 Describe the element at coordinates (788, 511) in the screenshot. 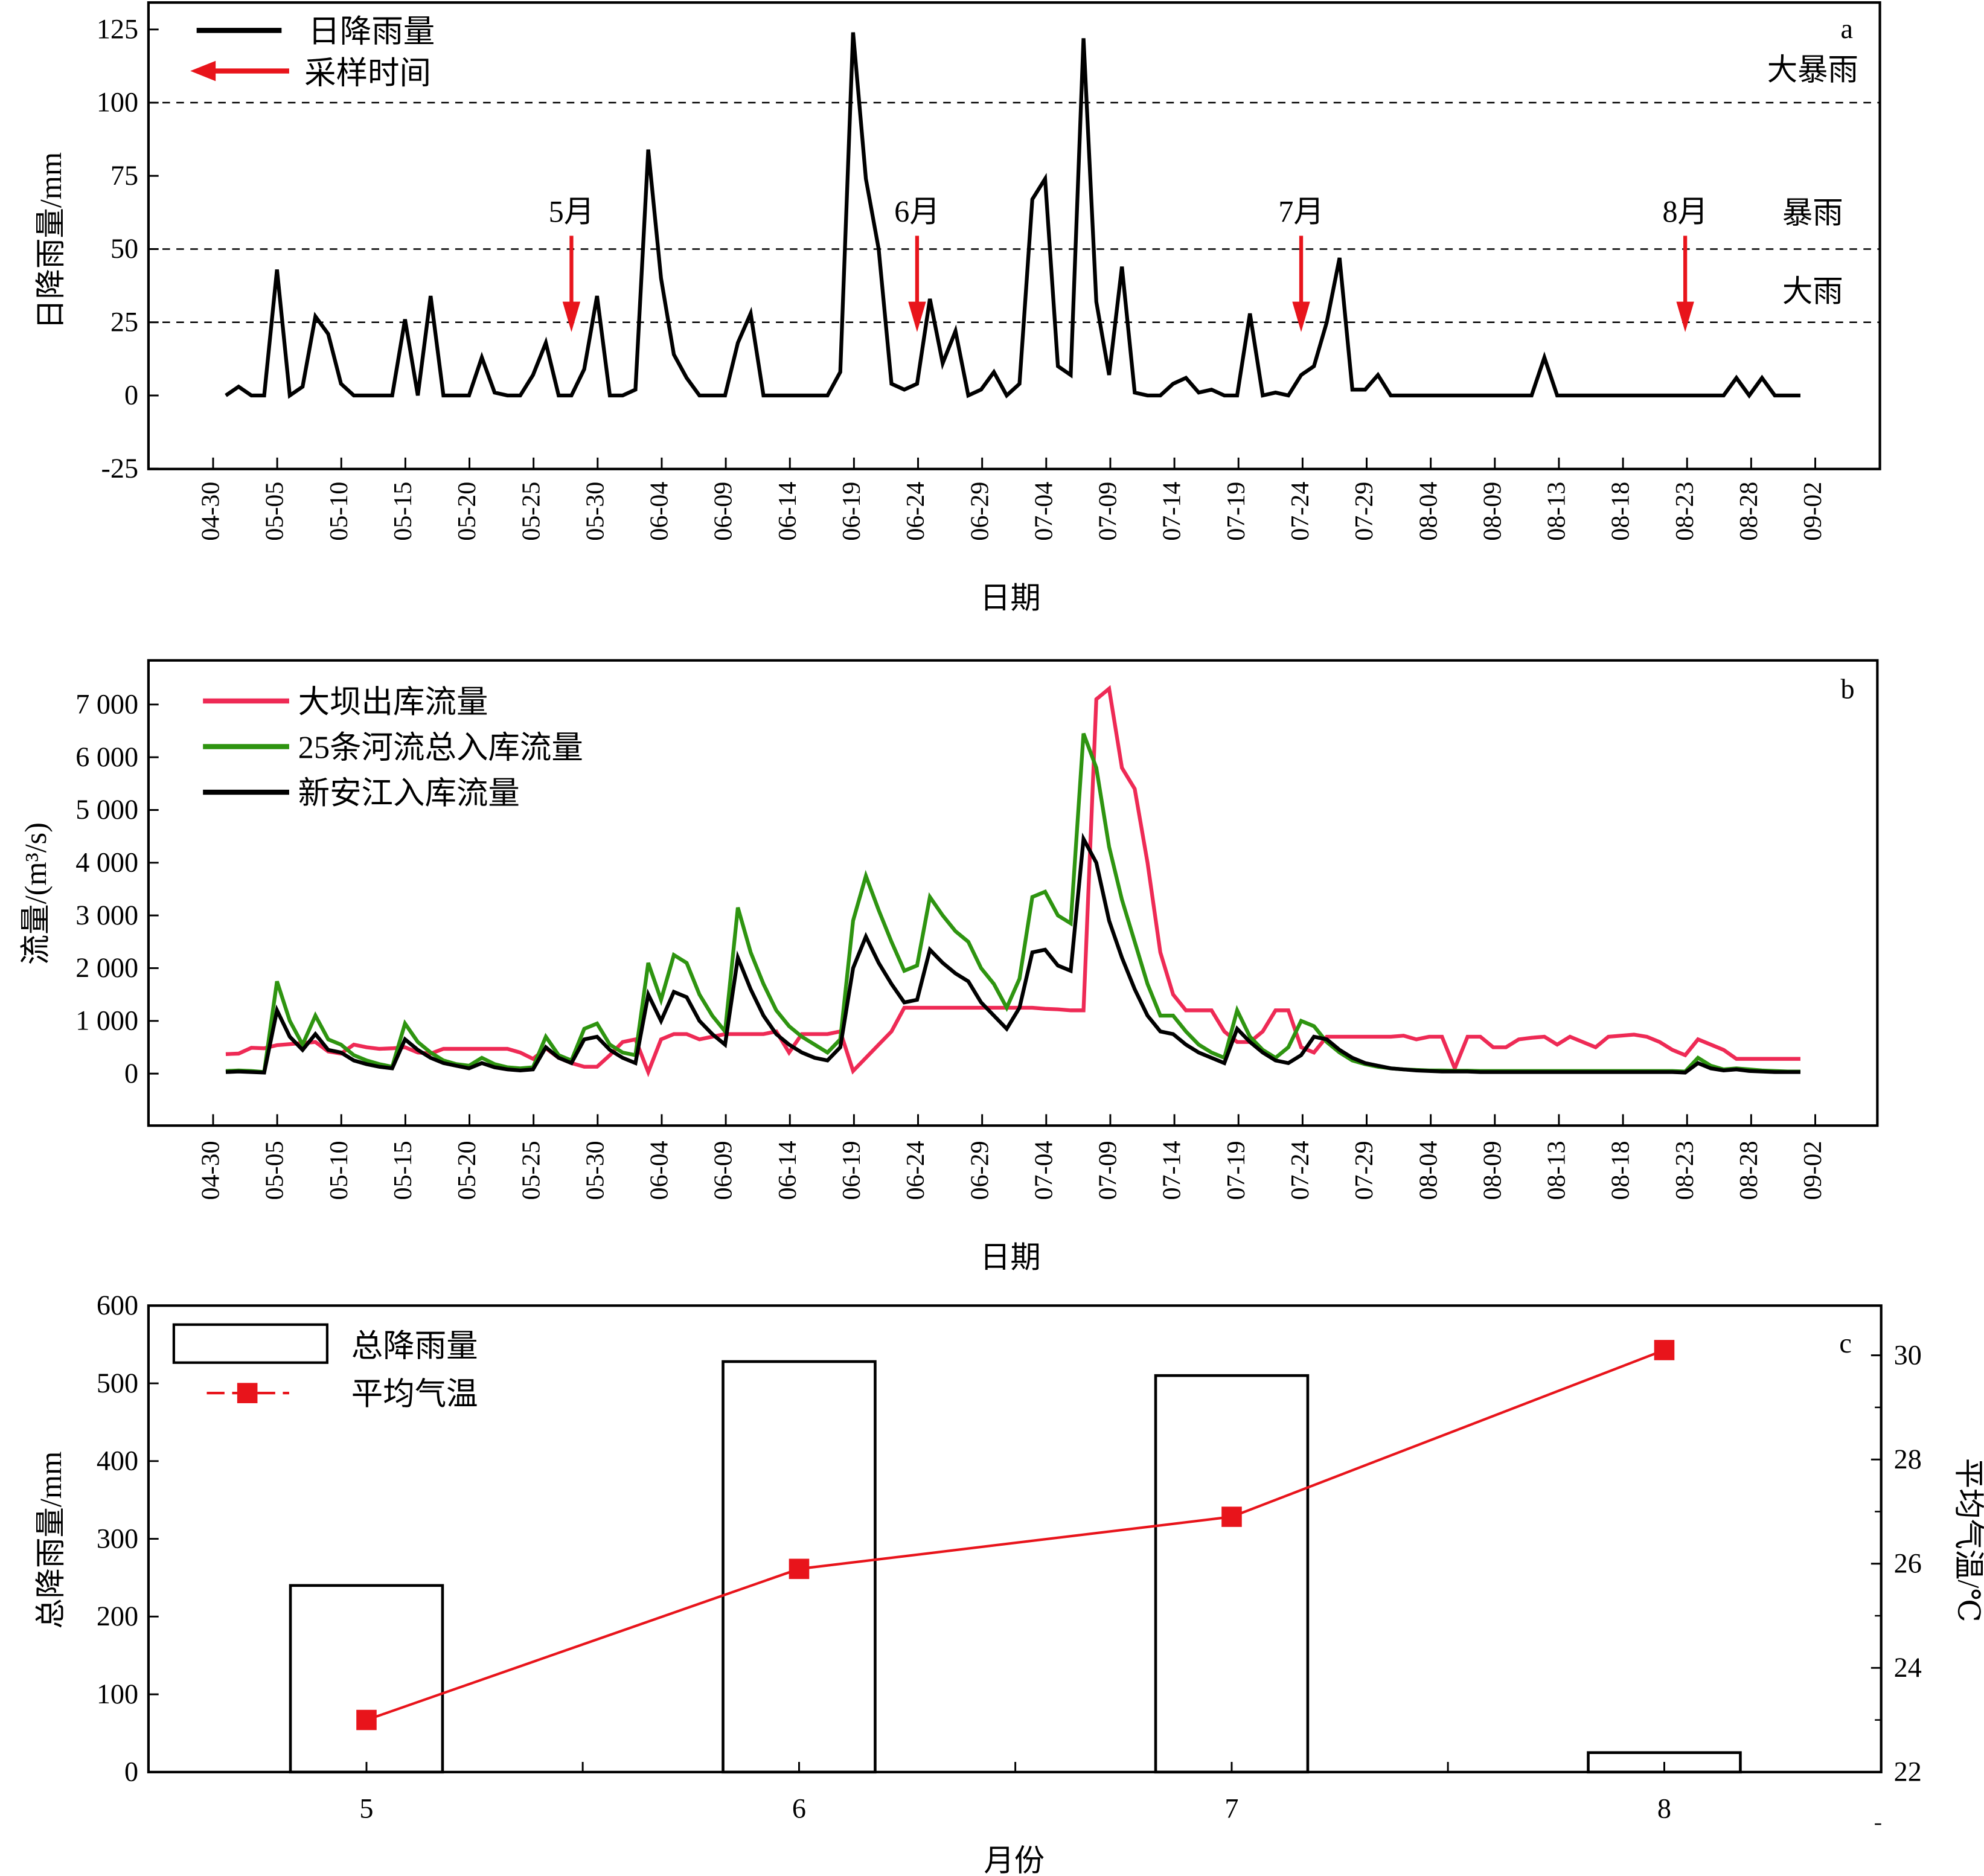

I see `x-tick-label: 06-14` at that location.